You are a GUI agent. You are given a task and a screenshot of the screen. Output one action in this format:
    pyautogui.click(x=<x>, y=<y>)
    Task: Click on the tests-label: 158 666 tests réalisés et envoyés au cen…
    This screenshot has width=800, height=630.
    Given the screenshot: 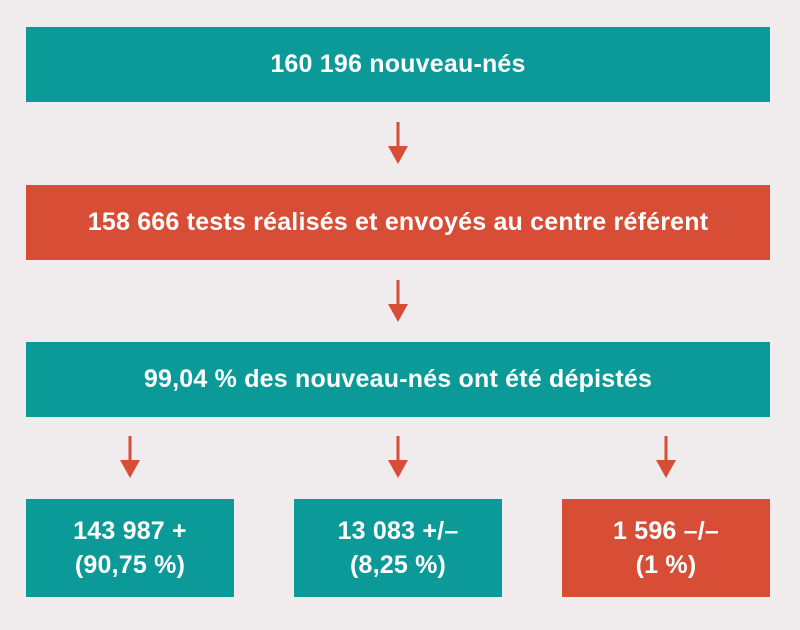 What is the action you would take?
    pyautogui.click(x=398, y=222)
    